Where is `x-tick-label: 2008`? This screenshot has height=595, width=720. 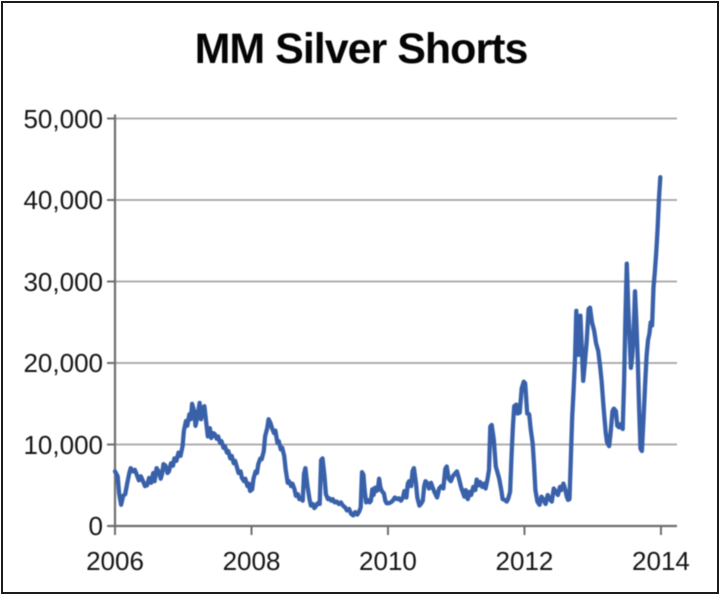 x-tick-label: 2008 is located at coordinates (251, 561).